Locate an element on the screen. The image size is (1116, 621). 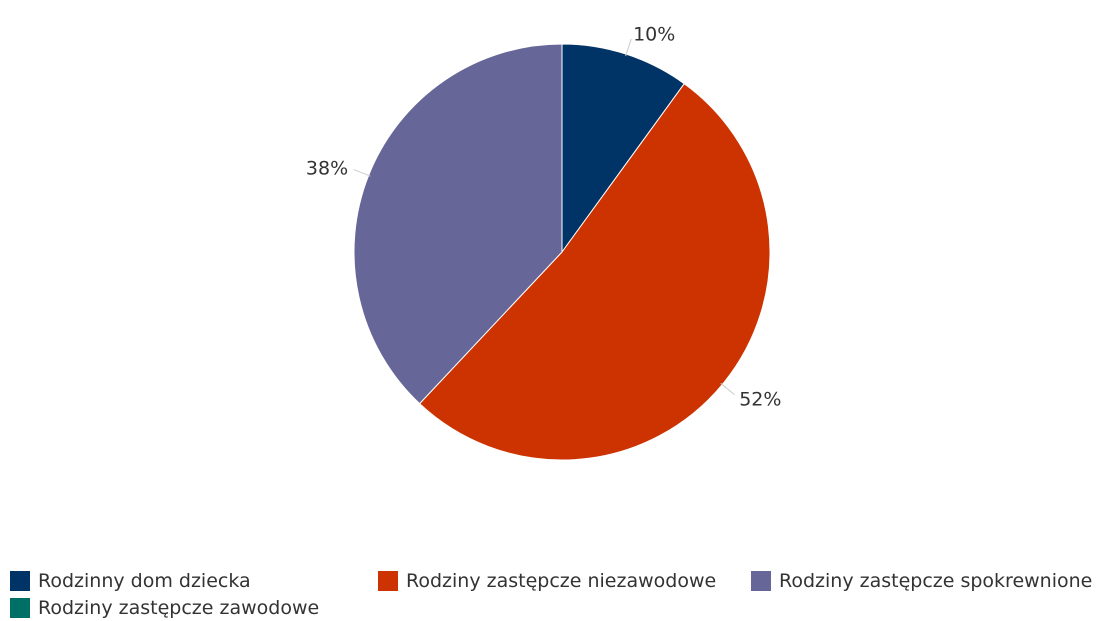
leader-line-rodziny-zastepcze-niezawodowe is located at coordinates (727, 389).